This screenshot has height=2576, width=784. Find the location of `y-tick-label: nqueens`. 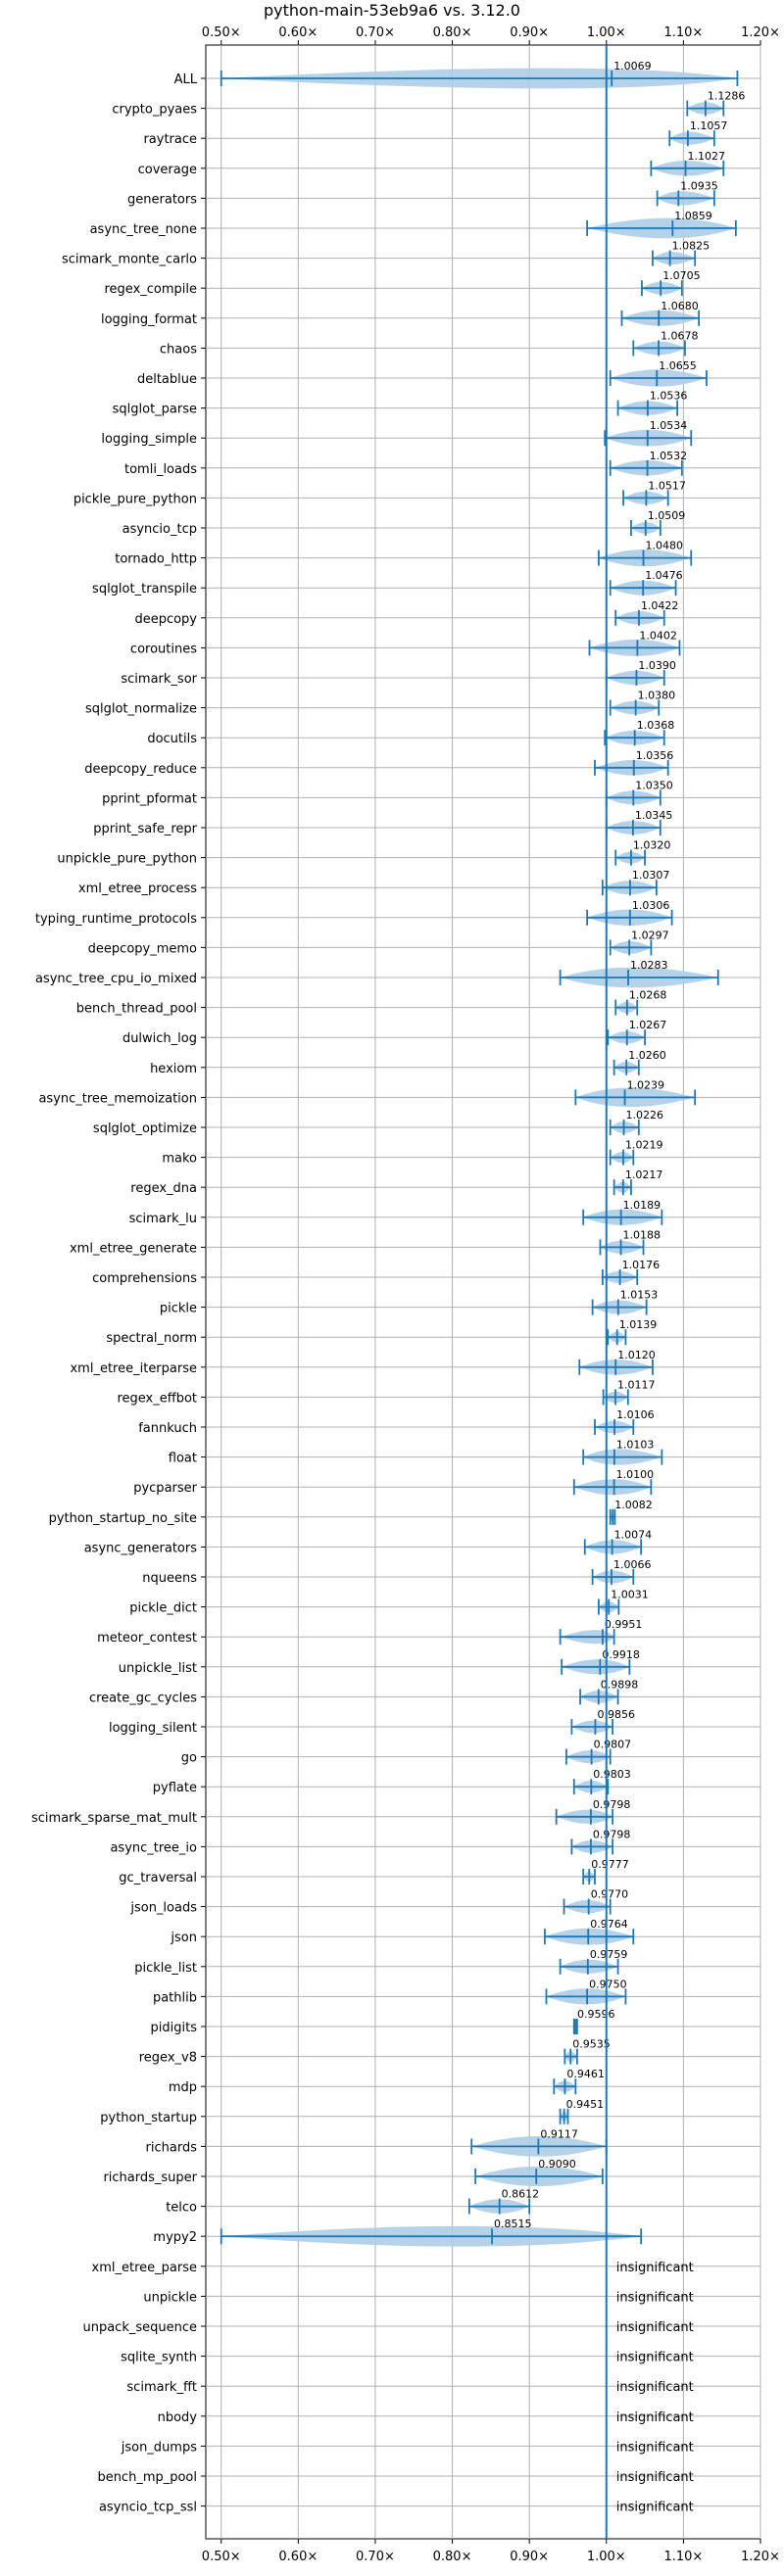

y-tick-label: nqueens is located at coordinates (169, 1579).